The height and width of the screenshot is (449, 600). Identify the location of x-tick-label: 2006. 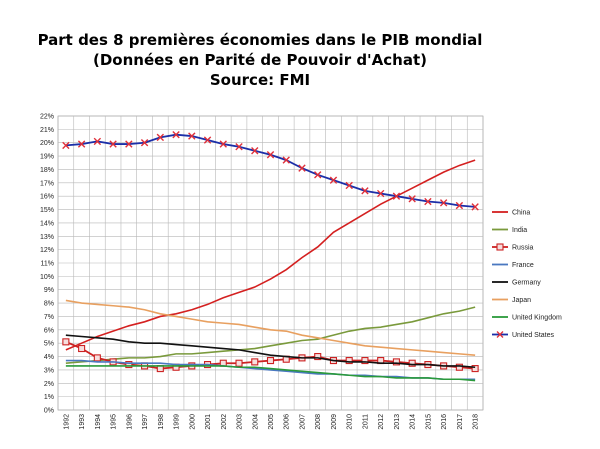
(287, 422).